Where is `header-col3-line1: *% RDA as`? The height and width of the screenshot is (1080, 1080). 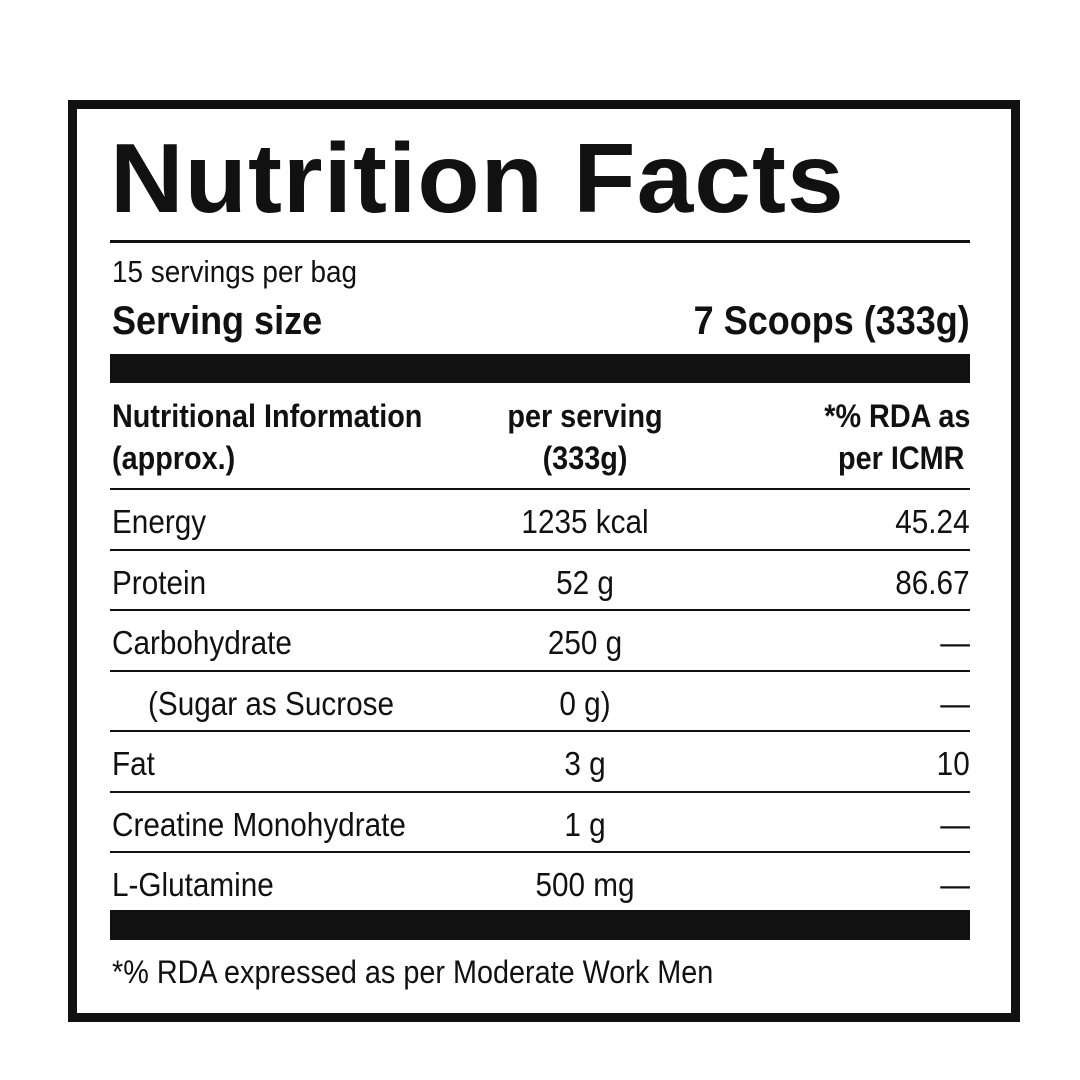 header-col3-line1: *% RDA as is located at coordinates (896, 416).